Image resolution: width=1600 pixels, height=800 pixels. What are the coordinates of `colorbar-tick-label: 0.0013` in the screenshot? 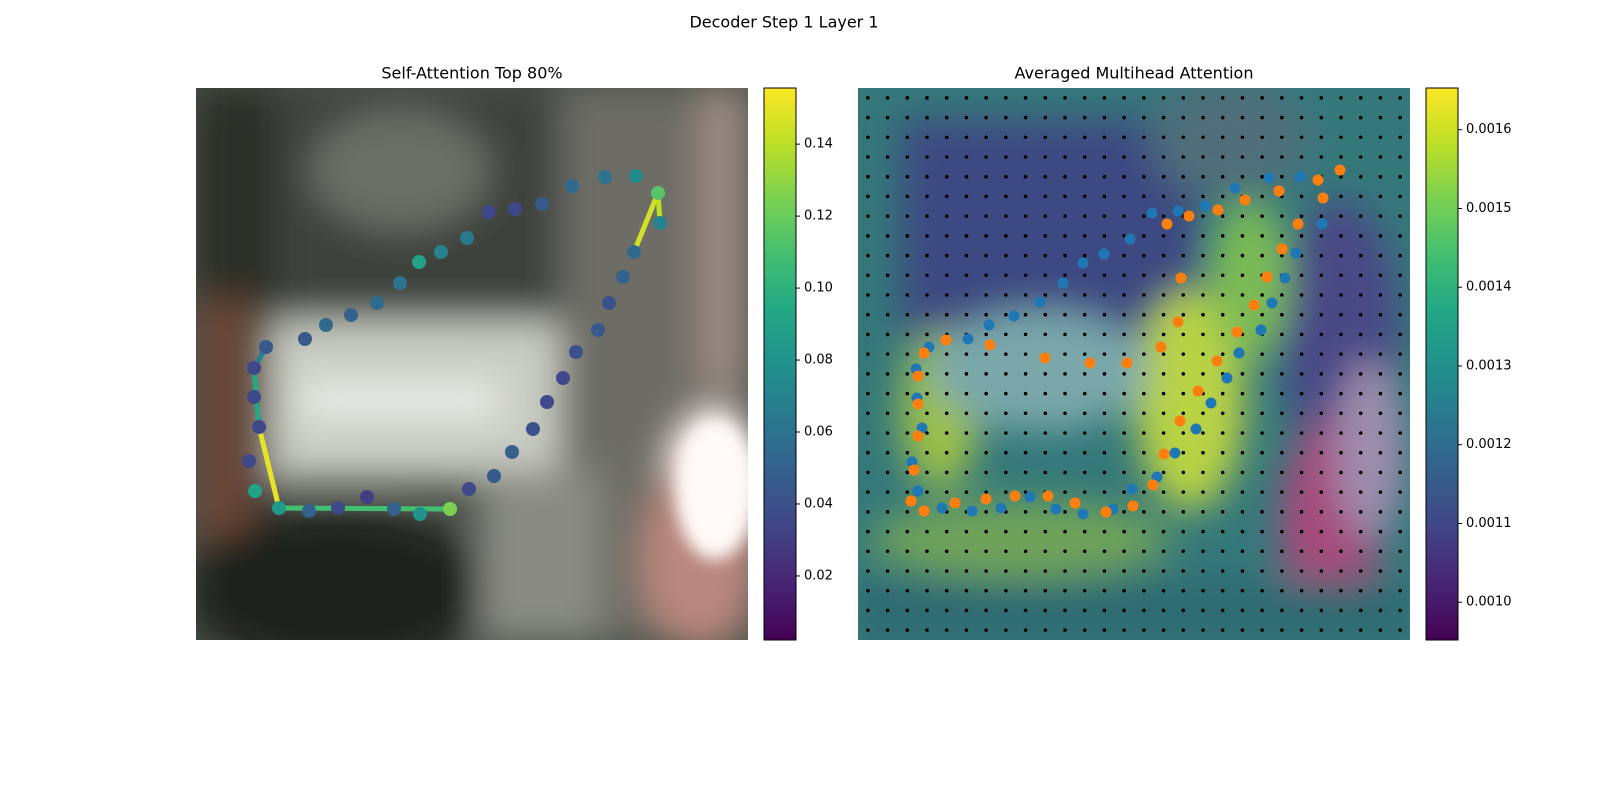 It's located at (1489, 365).